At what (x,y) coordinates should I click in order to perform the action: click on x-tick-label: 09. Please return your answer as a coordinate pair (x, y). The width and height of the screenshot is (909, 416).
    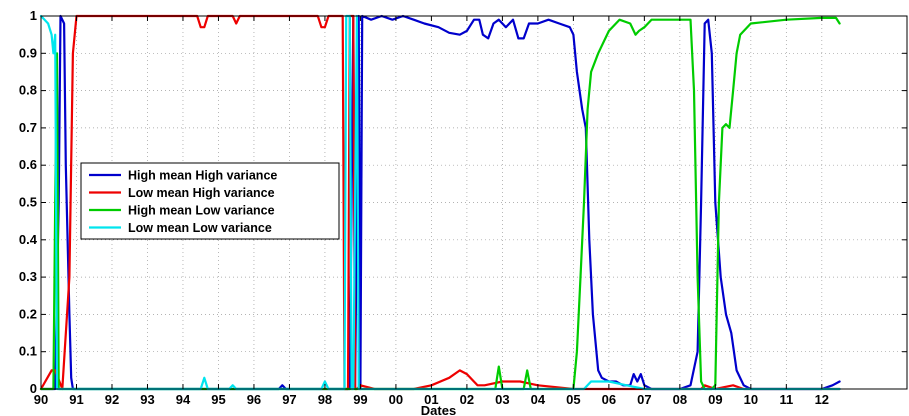
    Looking at the image, I should click on (715, 399).